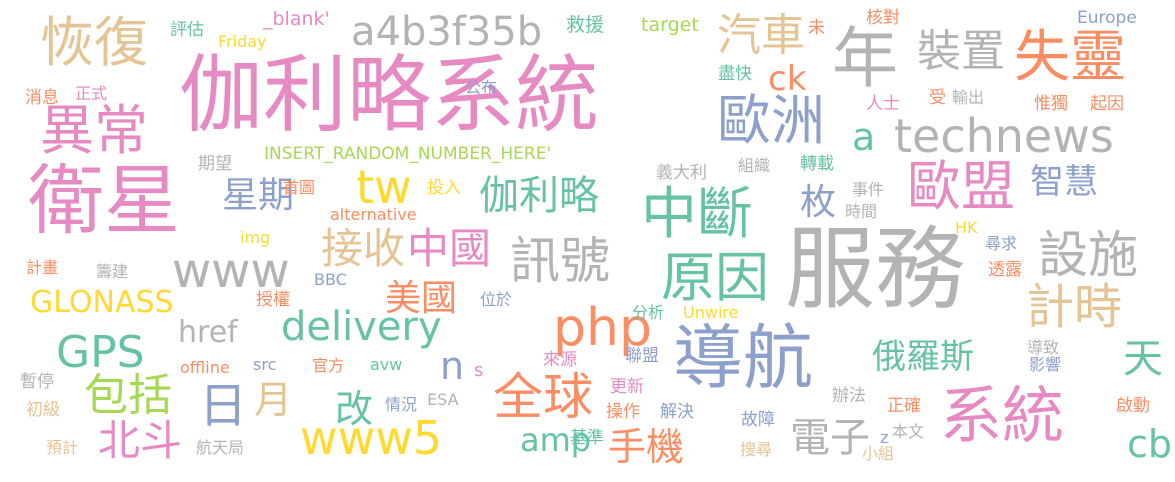 This screenshot has height=482, width=1175. I want to click on word-聯盟: 聯盟, so click(642, 356).